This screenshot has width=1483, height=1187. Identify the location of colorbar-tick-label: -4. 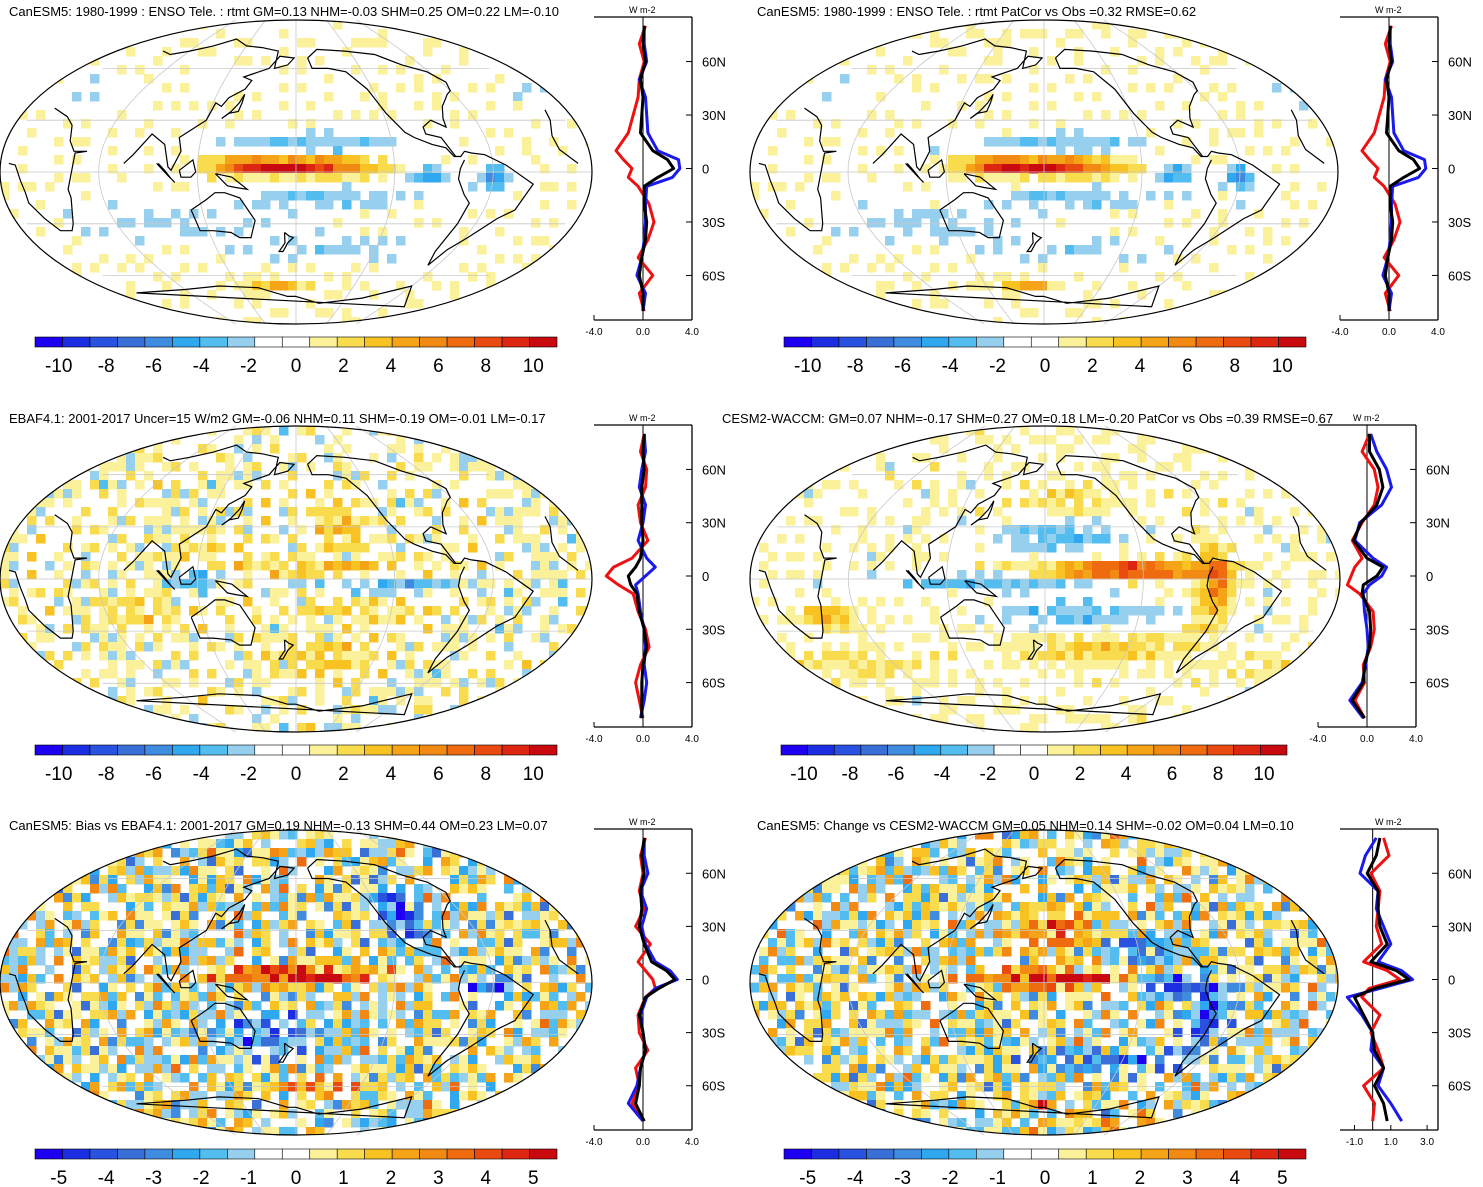
(950, 366).